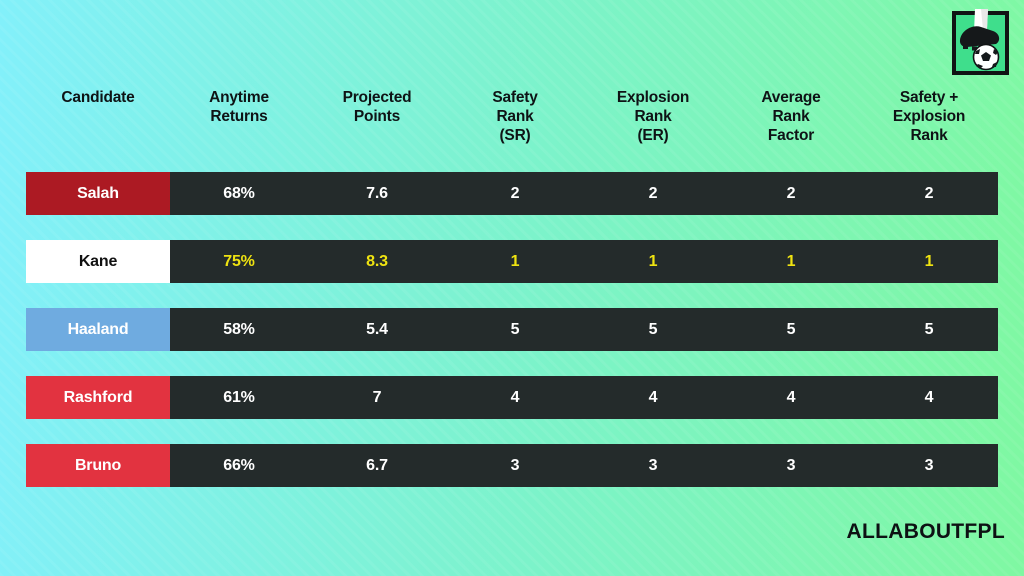 The height and width of the screenshot is (576, 1024). I want to click on average-rank-factor-value: 4, so click(791, 397).